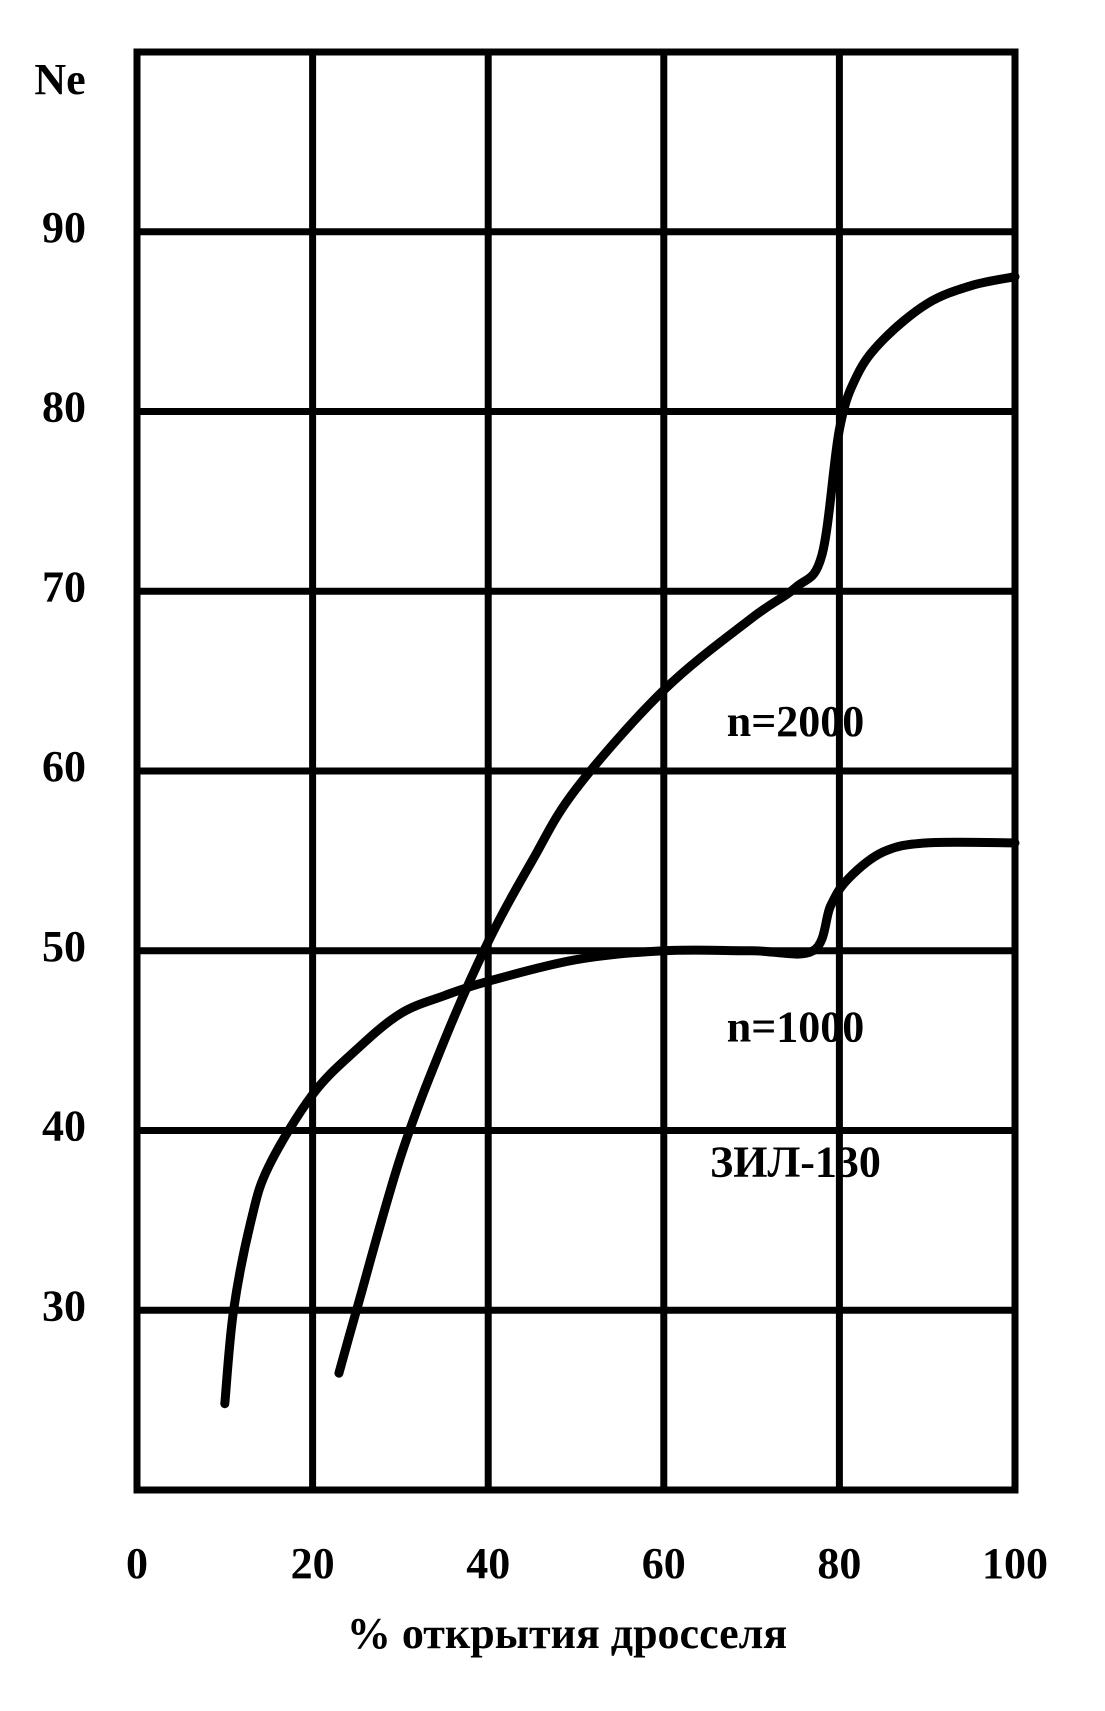 The image size is (1105, 1711). Describe the element at coordinates (664, 1563) in the screenshot. I see `x-tick-label: 60` at that location.